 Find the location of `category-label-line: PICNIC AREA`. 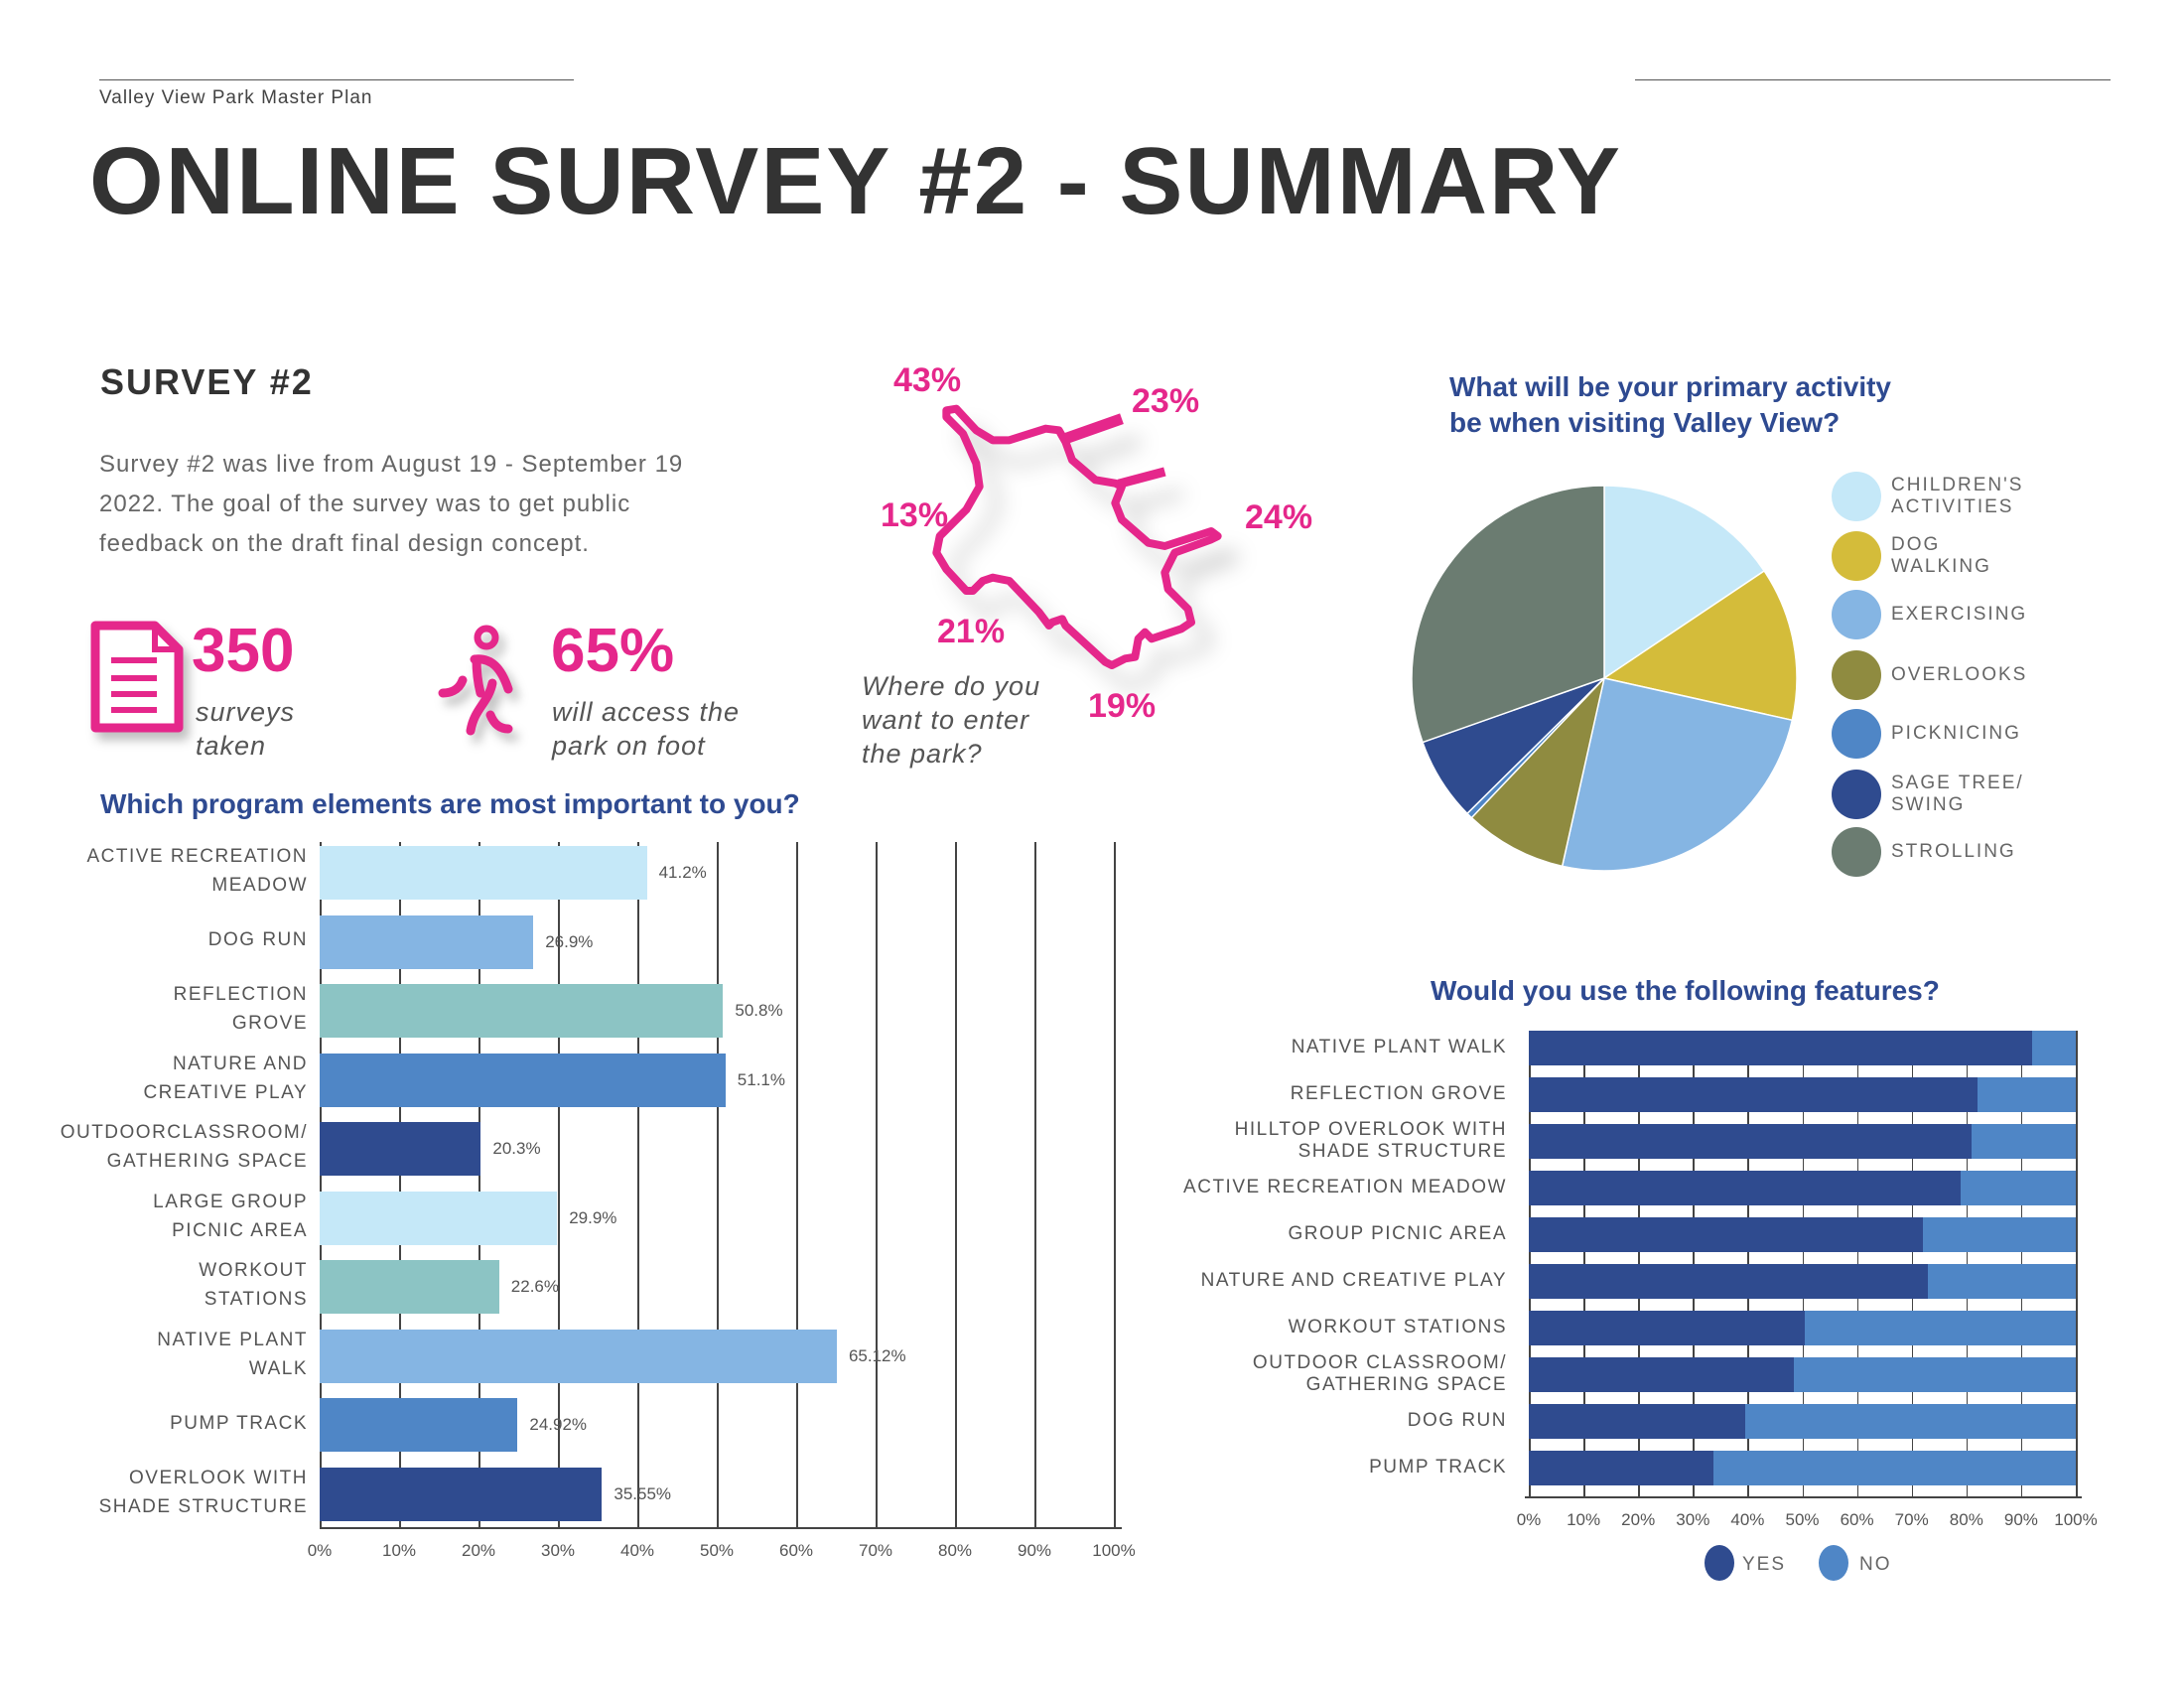

category-label-line: PICNIC AREA is located at coordinates (240, 1230).